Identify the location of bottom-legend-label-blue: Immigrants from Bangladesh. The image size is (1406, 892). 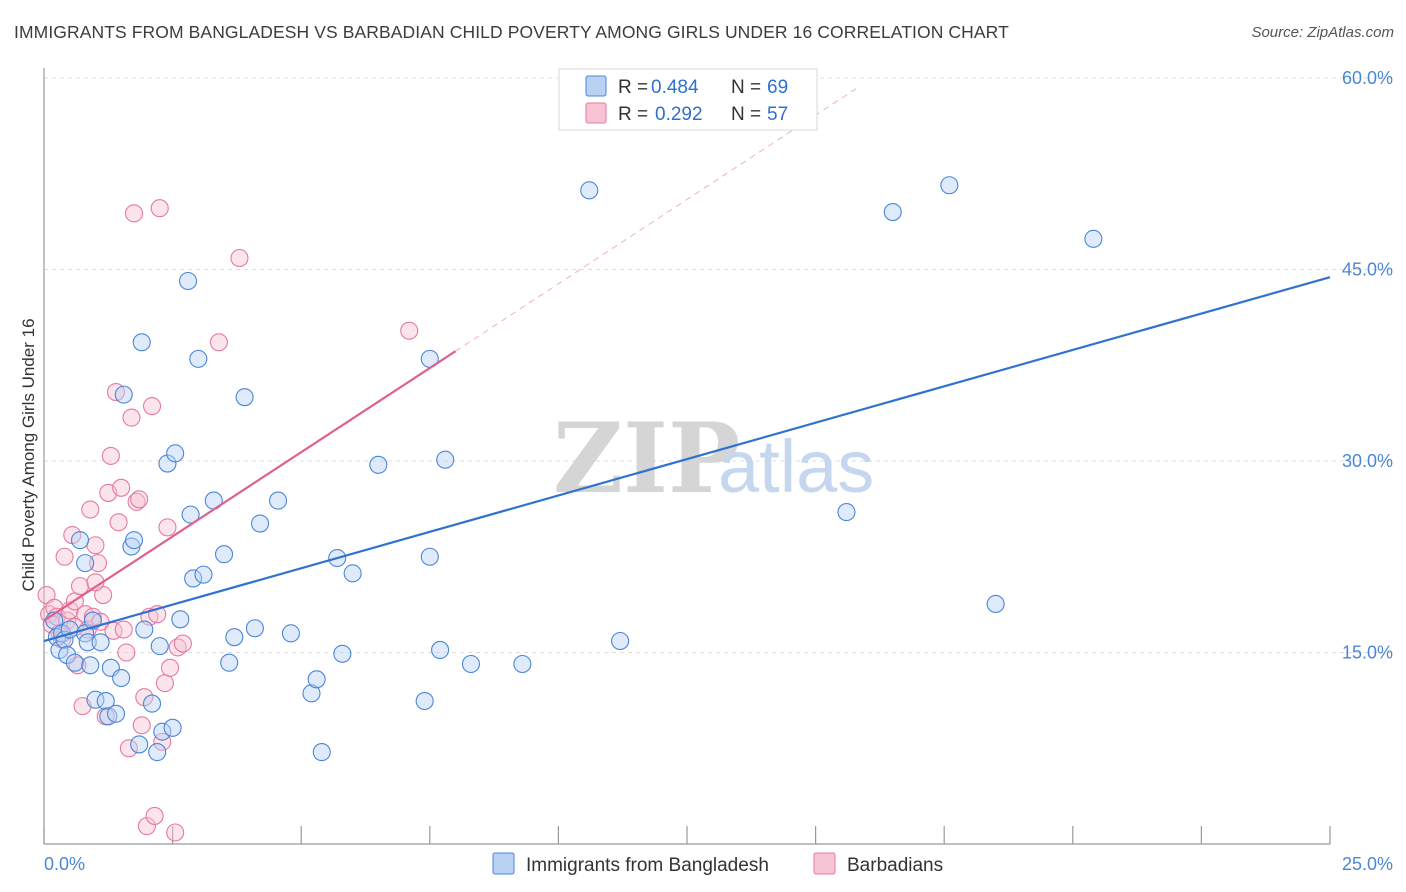
(647, 865).